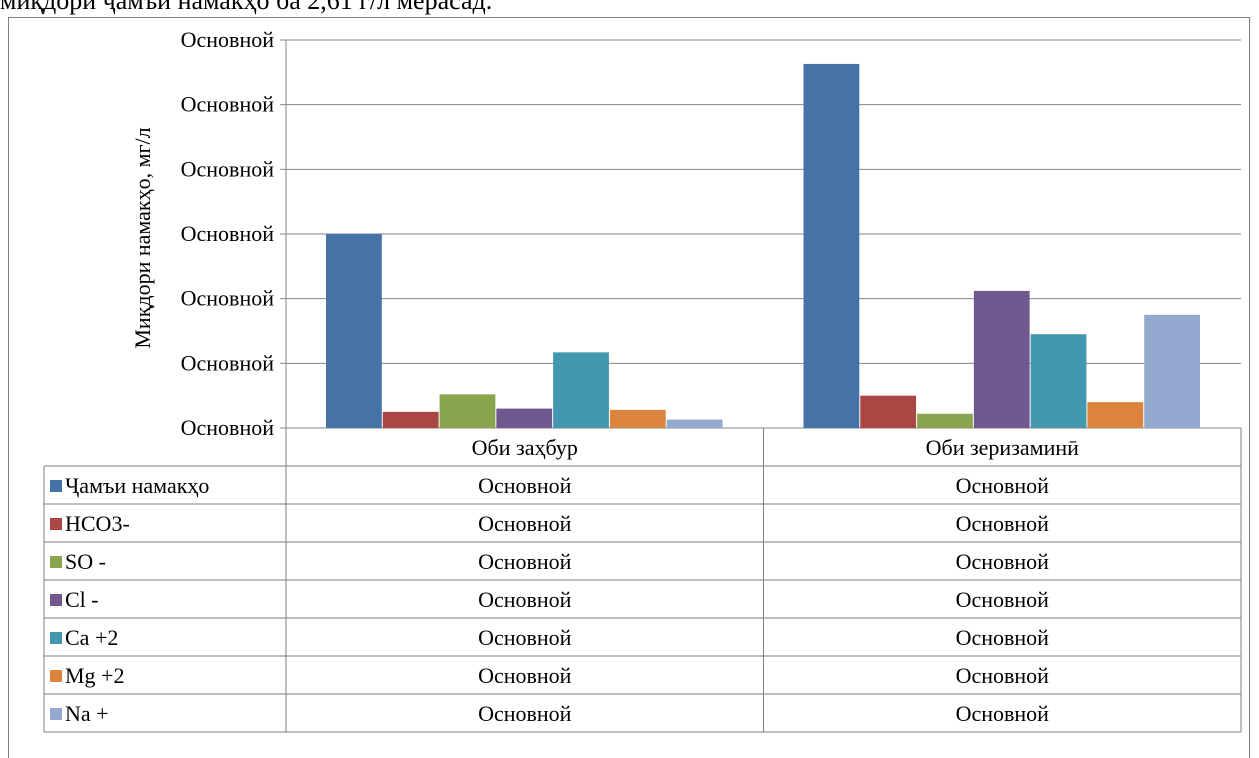 The width and height of the screenshot is (1259, 758). Describe the element at coordinates (85, 561) in the screenshot. I see `legend-label: SO -` at that location.